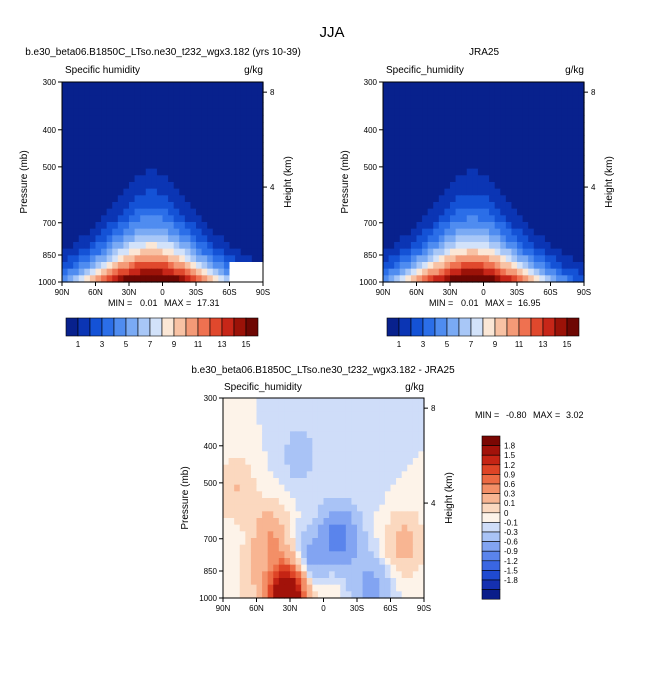 The image size is (664, 683). I want to click on panel-diff-colorbar-box, so click(491, 460).